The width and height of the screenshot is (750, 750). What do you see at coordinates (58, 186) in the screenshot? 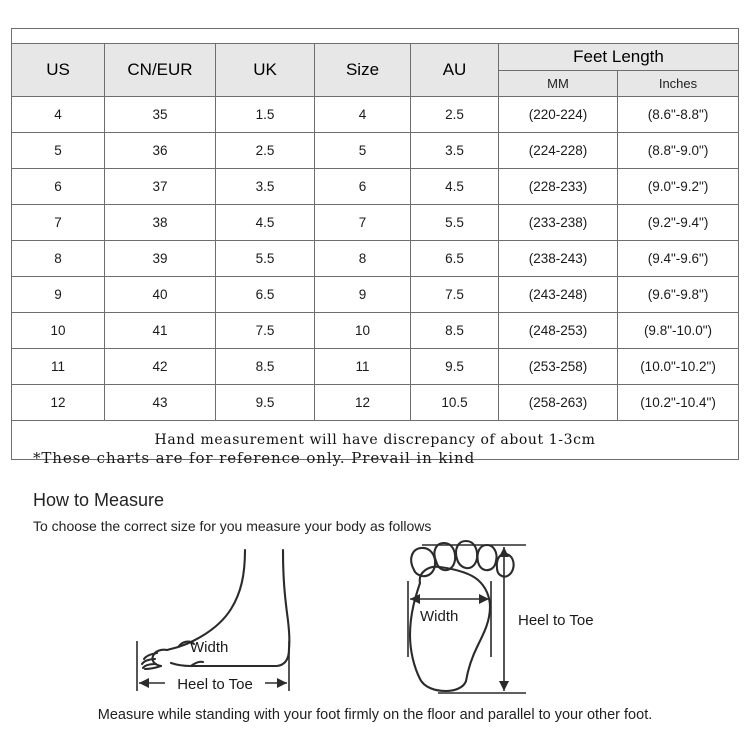
I see `cell-us: 6` at bounding box center [58, 186].